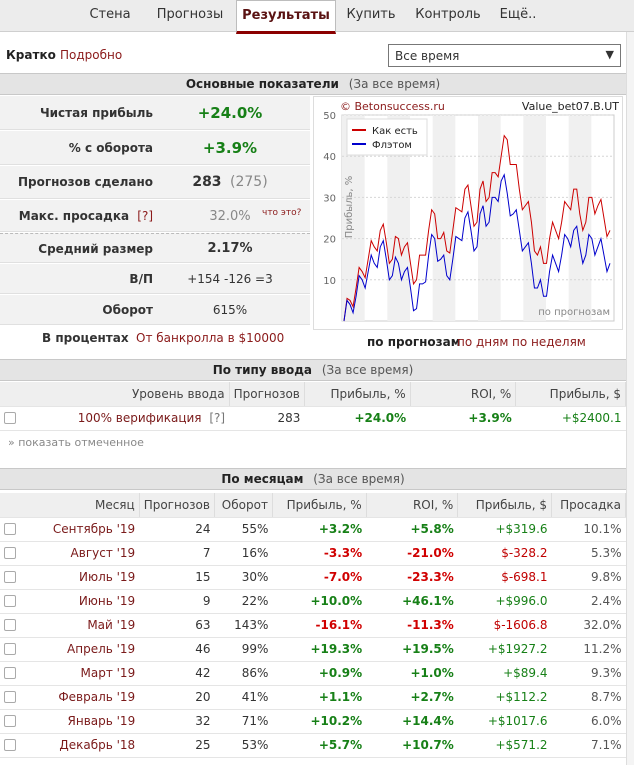 This screenshot has width=634, height=765. I want to click on col-forecasts: Прогнозов, so click(267, 394).